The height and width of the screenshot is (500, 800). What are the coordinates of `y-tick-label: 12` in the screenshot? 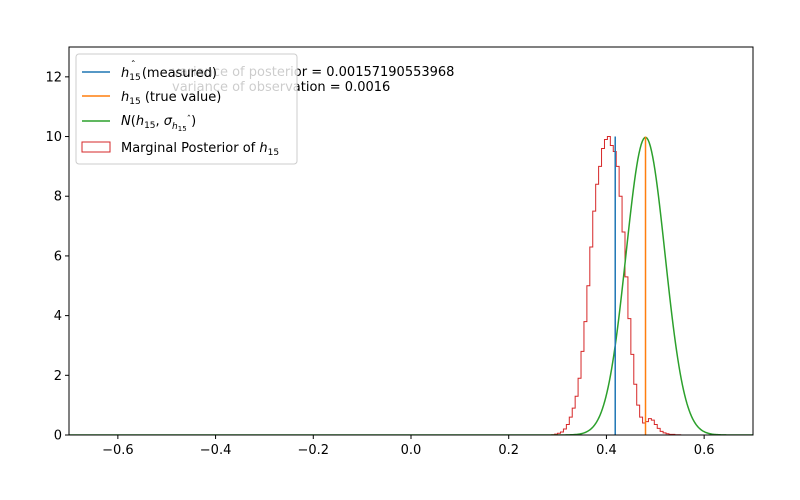 It's located at (53, 77).